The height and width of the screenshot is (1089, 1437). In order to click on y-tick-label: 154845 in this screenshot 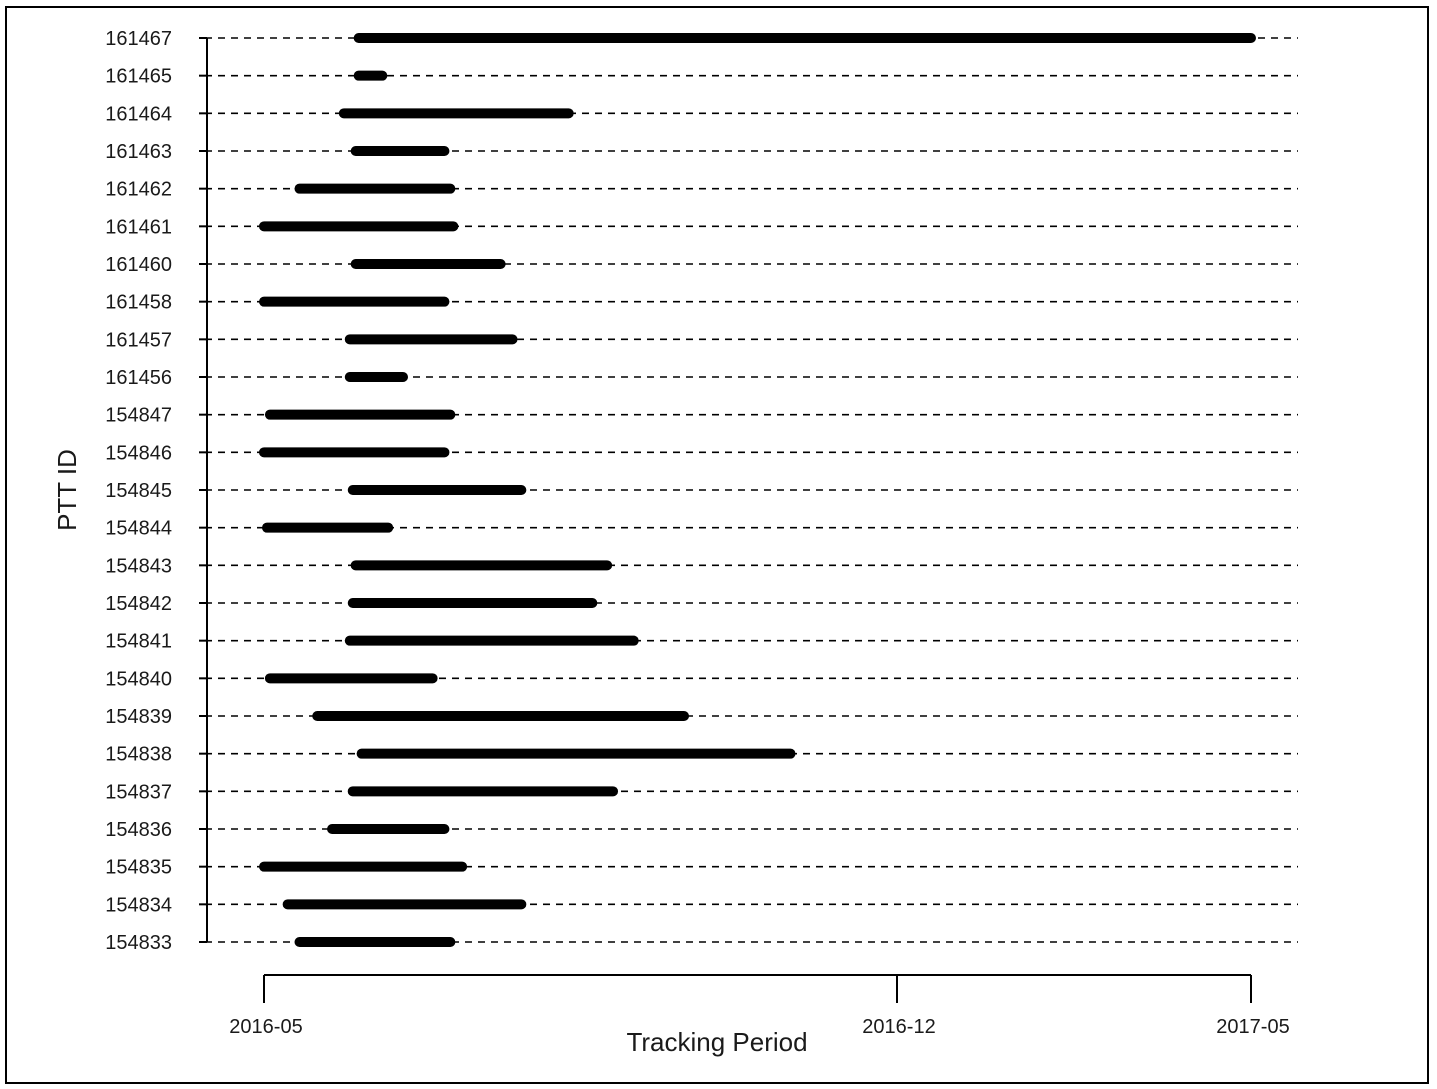, I will do `click(138, 491)`.